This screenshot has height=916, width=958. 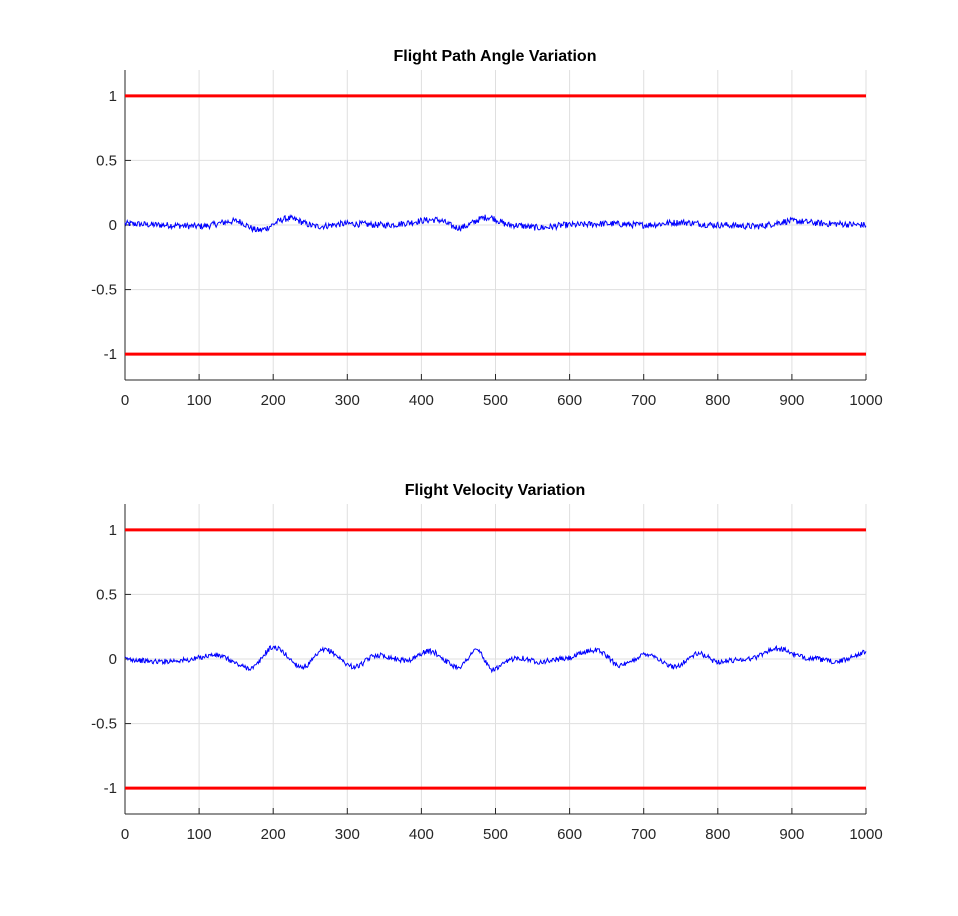 What do you see at coordinates (495, 56) in the screenshot?
I see `top-chart-title: Flight Path Angle Variation` at bounding box center [495, 56].